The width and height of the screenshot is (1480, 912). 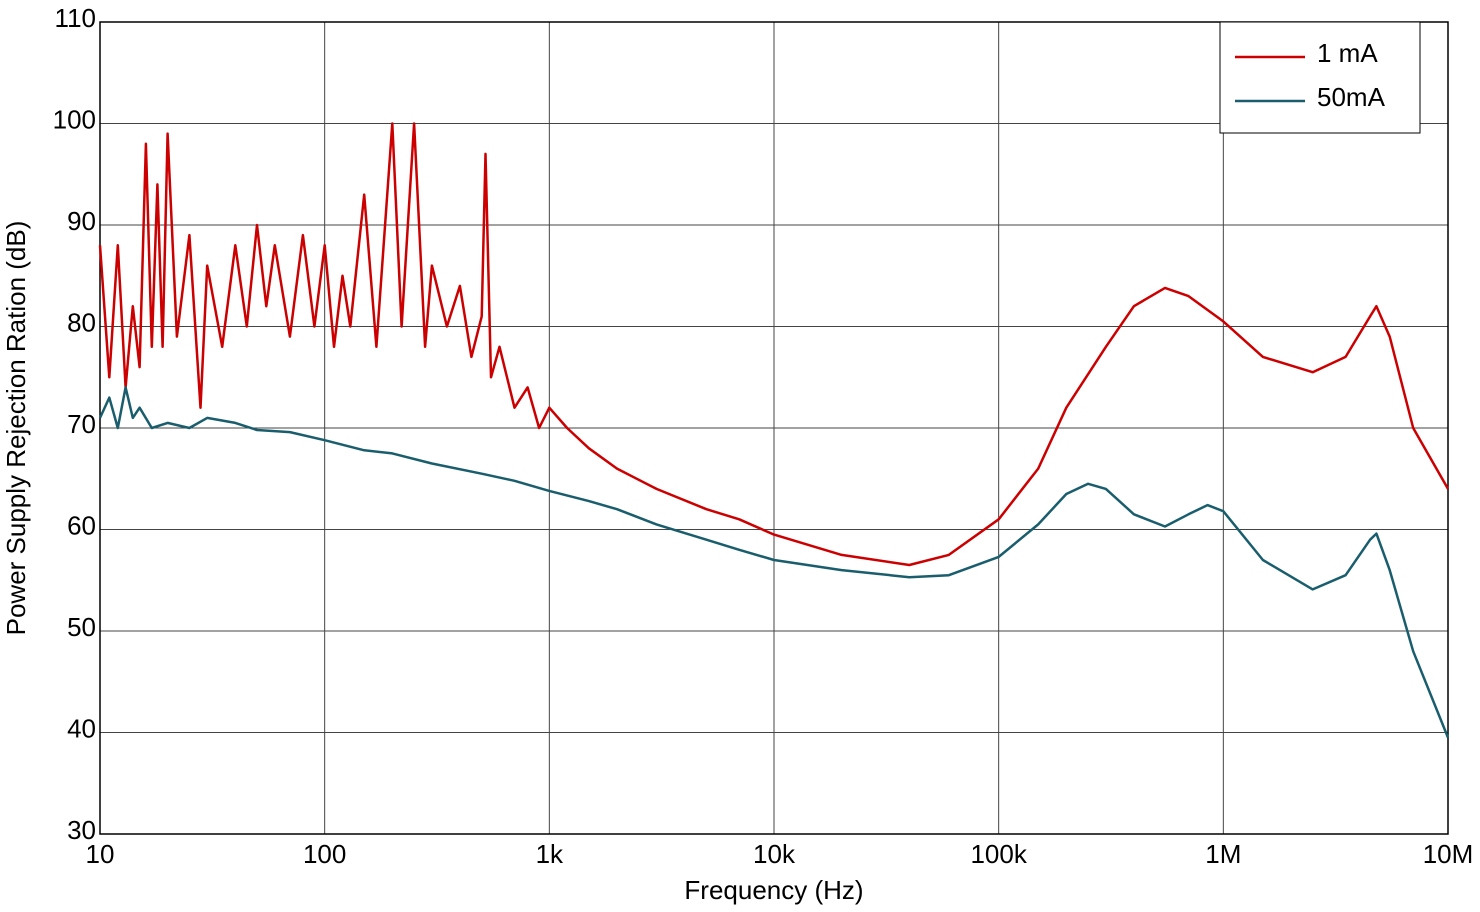 What do you see at coordinates (81, 424) in the screenshot?
I see `y-tick-label: 70` at bounding box center [81, 424].